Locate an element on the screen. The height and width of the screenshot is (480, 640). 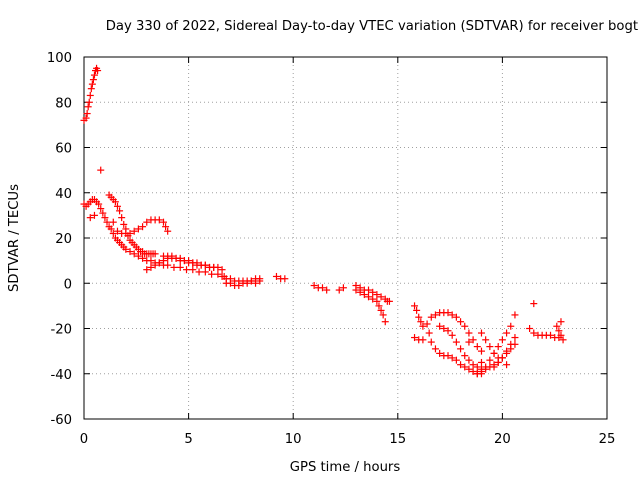
y-tick-label: 100 is located at coordinates (59, 58).